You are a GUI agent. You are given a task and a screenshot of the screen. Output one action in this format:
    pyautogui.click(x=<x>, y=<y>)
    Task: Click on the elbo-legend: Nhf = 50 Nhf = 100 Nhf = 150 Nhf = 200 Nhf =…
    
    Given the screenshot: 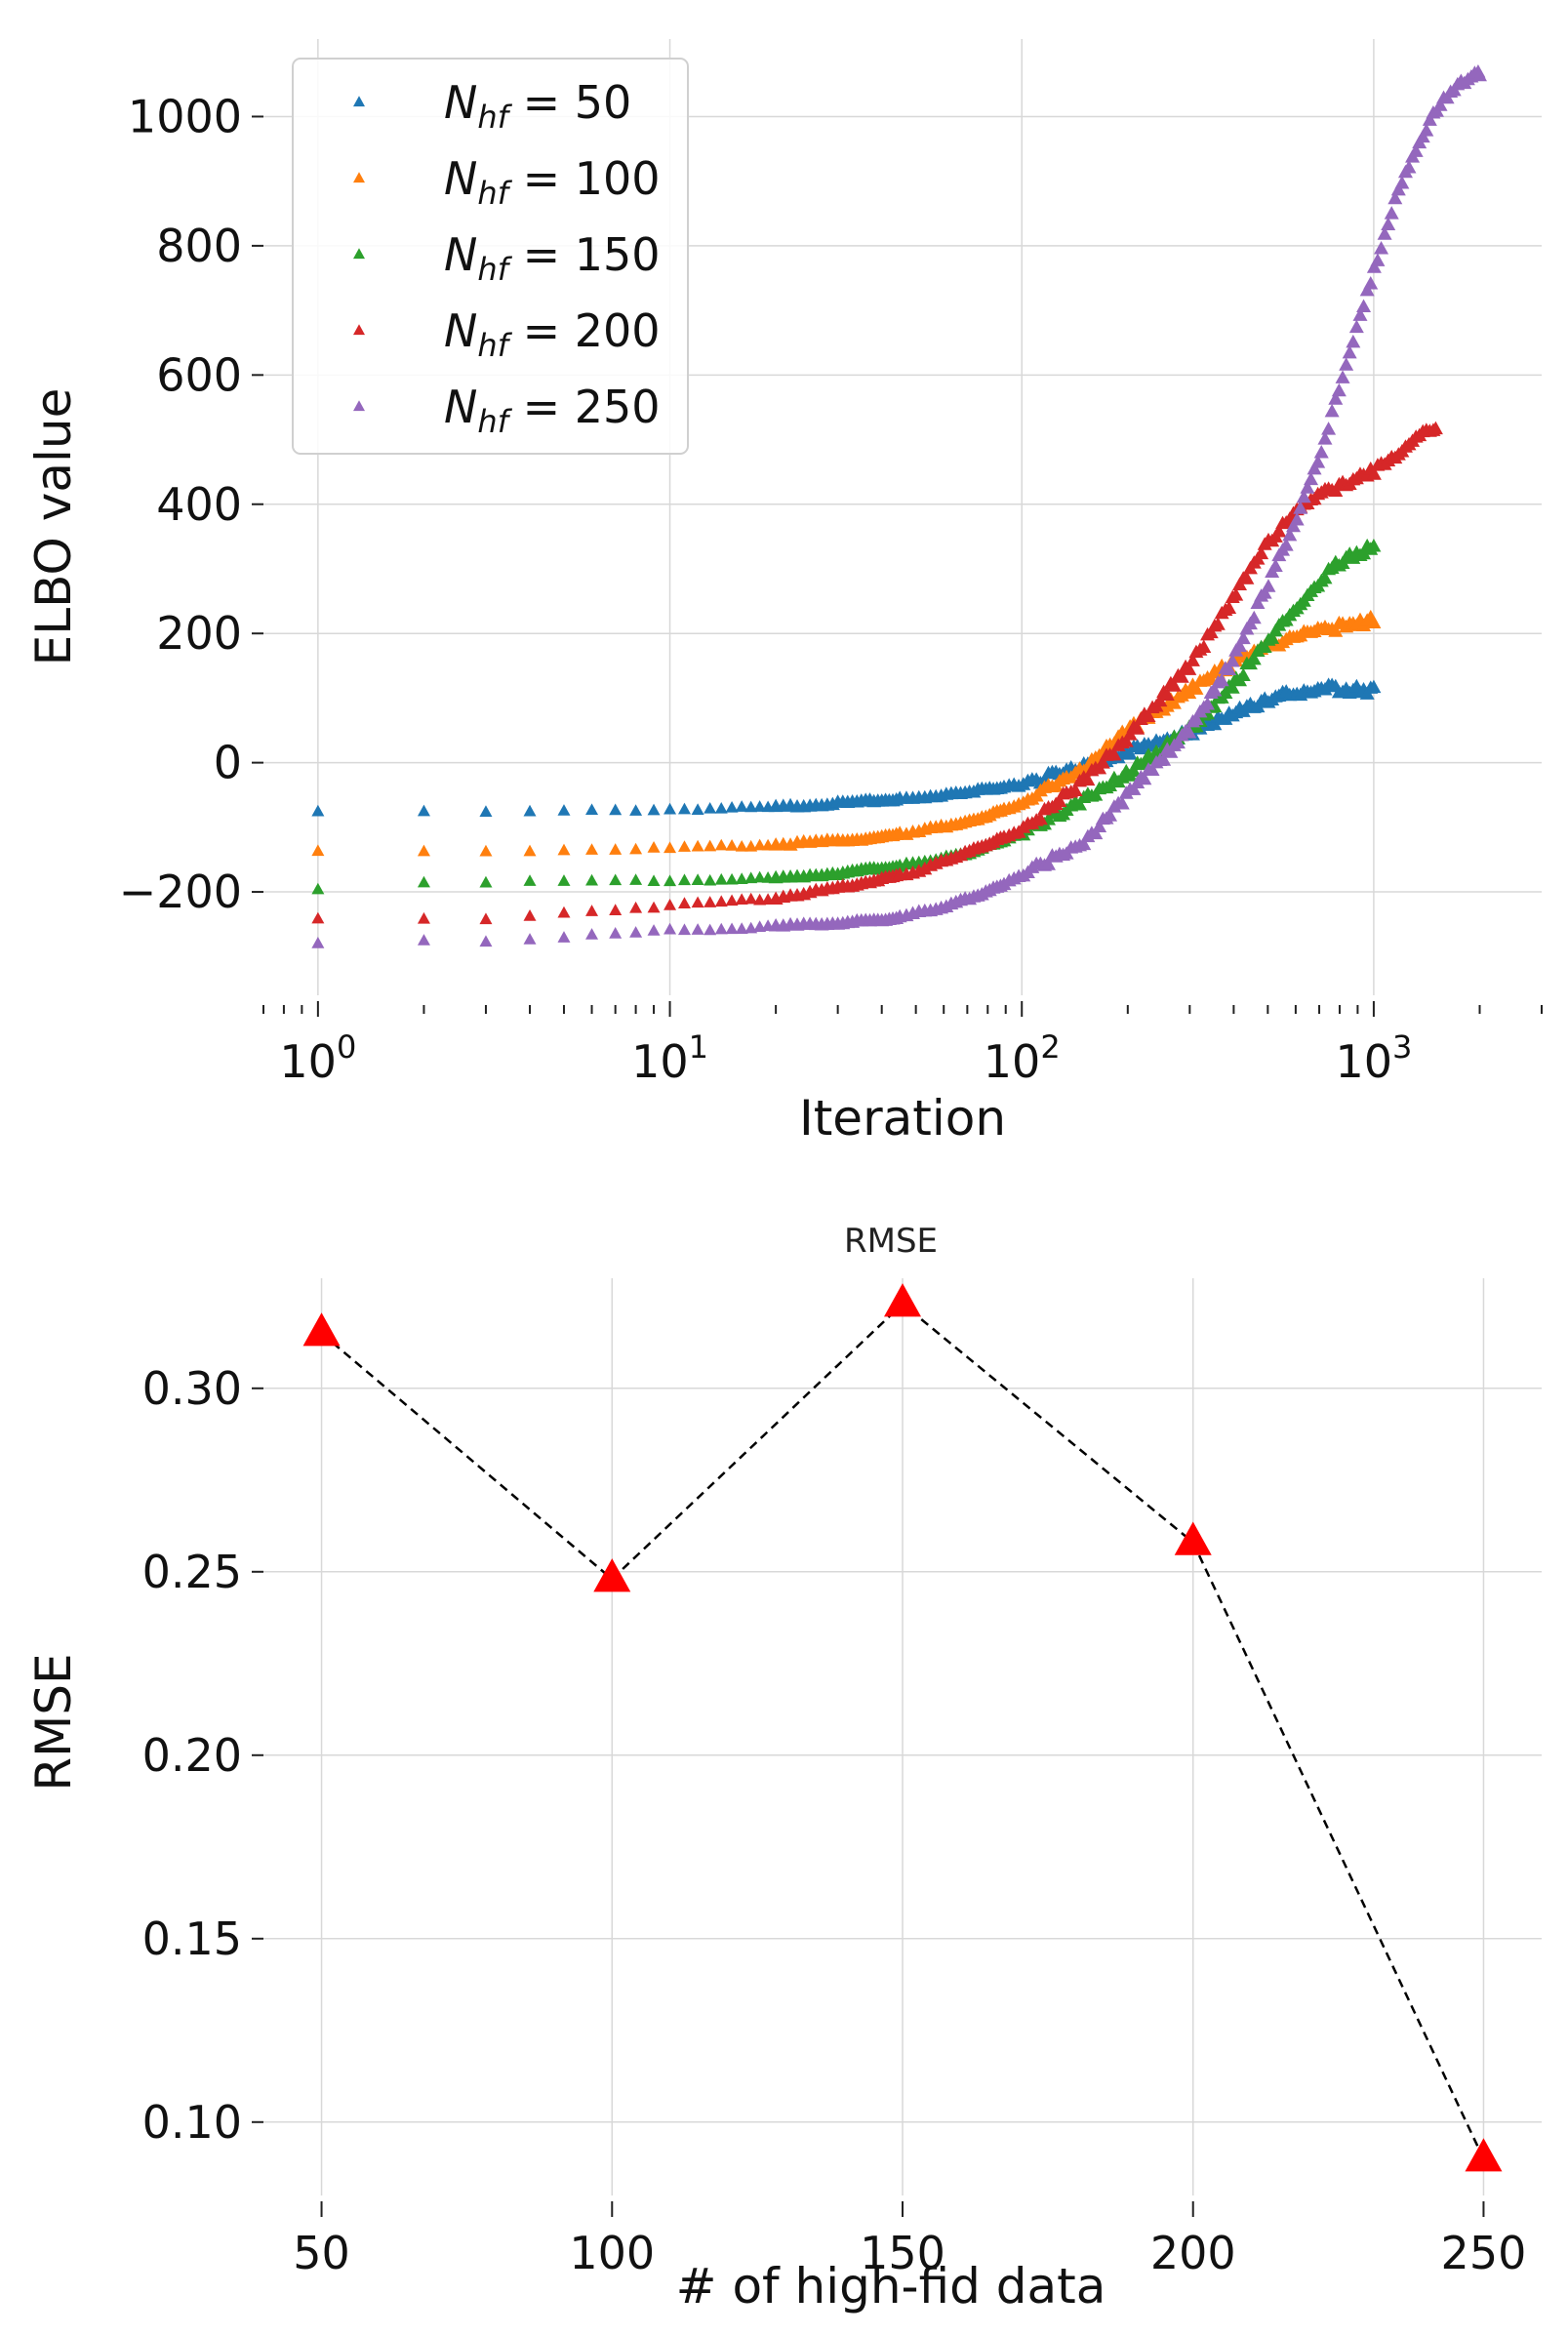 What is the action you would take?
    pyautogui.click(x=490, y=256)
    